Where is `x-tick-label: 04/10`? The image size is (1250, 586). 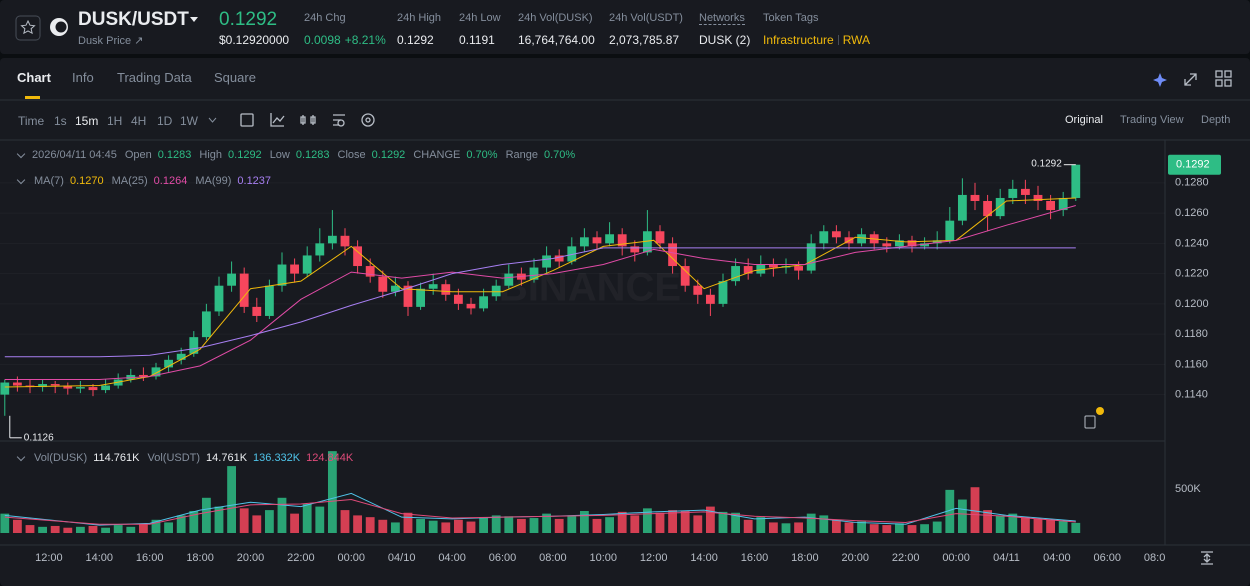
x-tick-label: 04/10 is located at coordinates (402, 558).